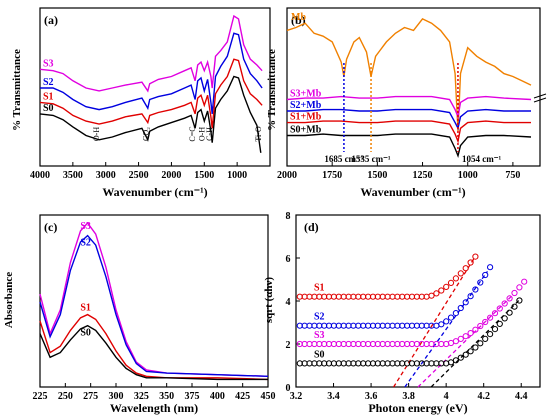  I want to click on x-tick-label: 3.8, so click(408, 396).